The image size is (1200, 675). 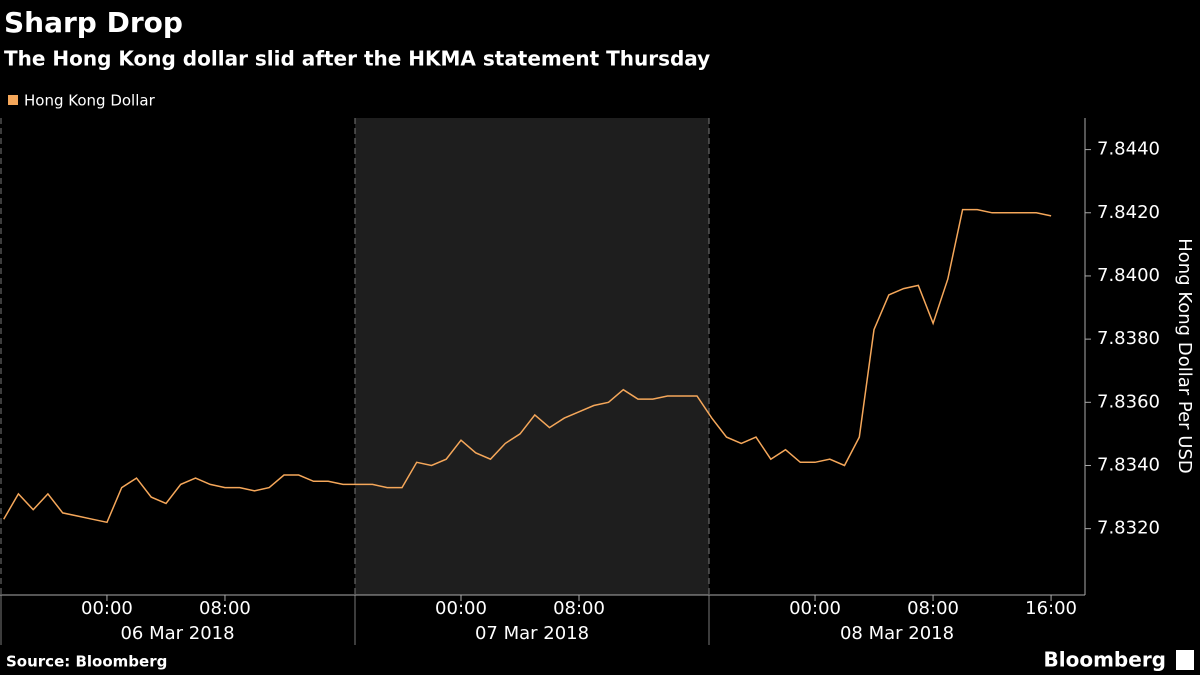 I want to click on chart-title: Sharp Drop, so click(x=93, y=22).